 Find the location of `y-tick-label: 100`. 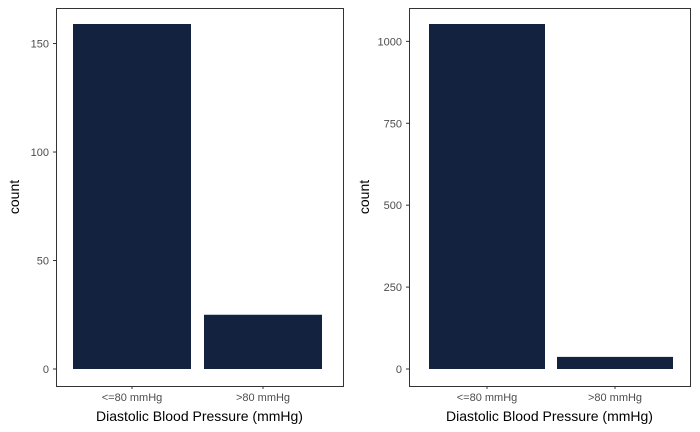

y-tick-label: 100 is located at coordinates (40, 153).